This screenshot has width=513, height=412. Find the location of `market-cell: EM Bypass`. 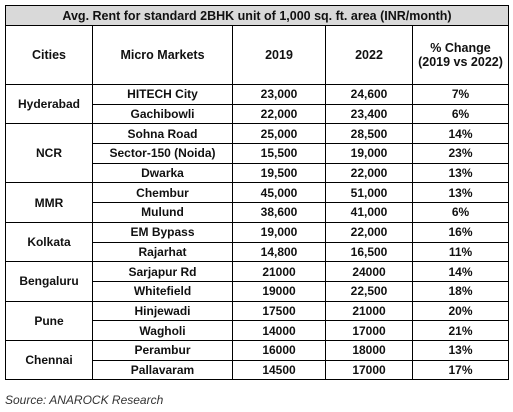

market-cell: EM Bypass is located at coordinates (162, 232).